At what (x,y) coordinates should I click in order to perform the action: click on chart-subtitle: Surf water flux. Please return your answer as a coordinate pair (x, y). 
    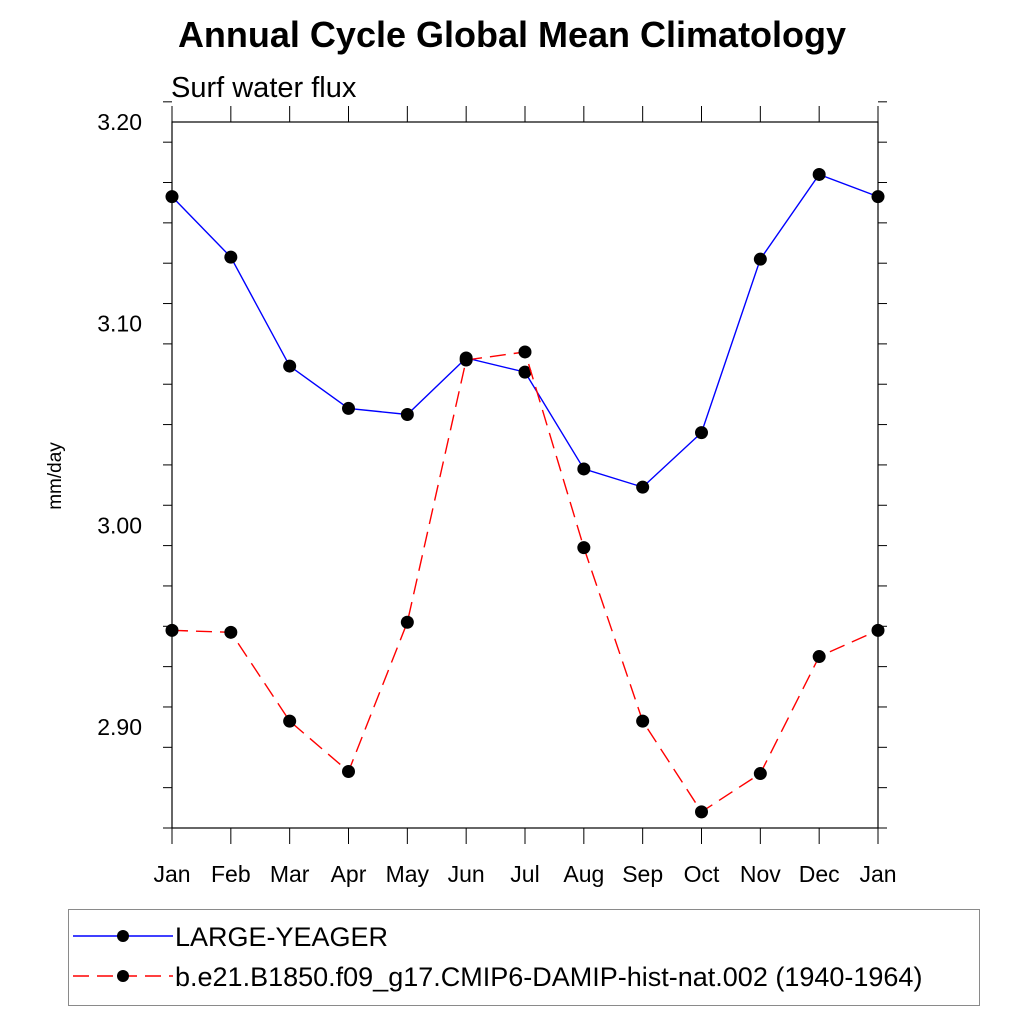
    Looking at the image, I should click on (264, 88).